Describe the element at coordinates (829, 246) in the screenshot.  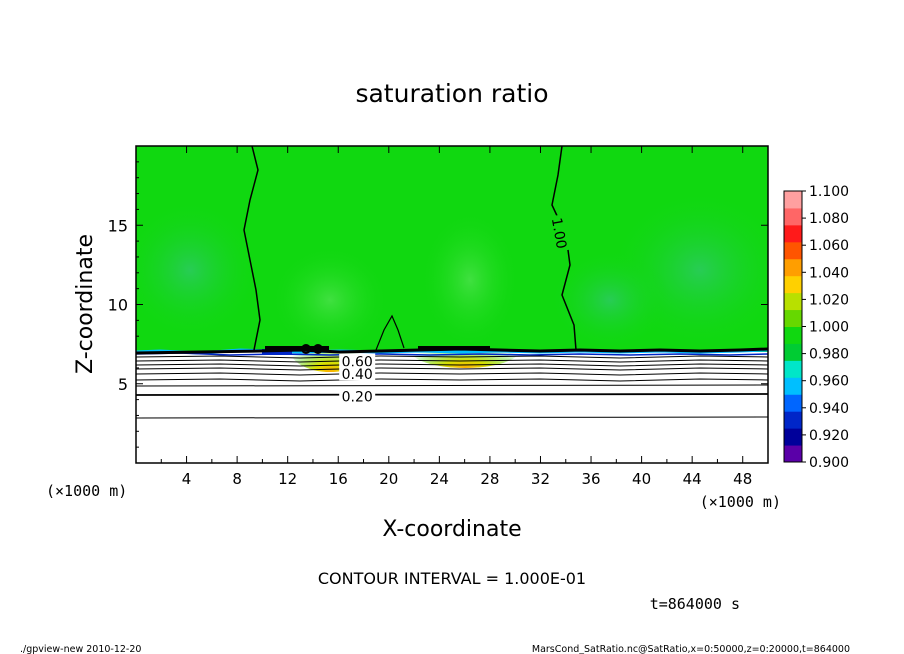
I see `colorbar-label: 1.060` at that location.